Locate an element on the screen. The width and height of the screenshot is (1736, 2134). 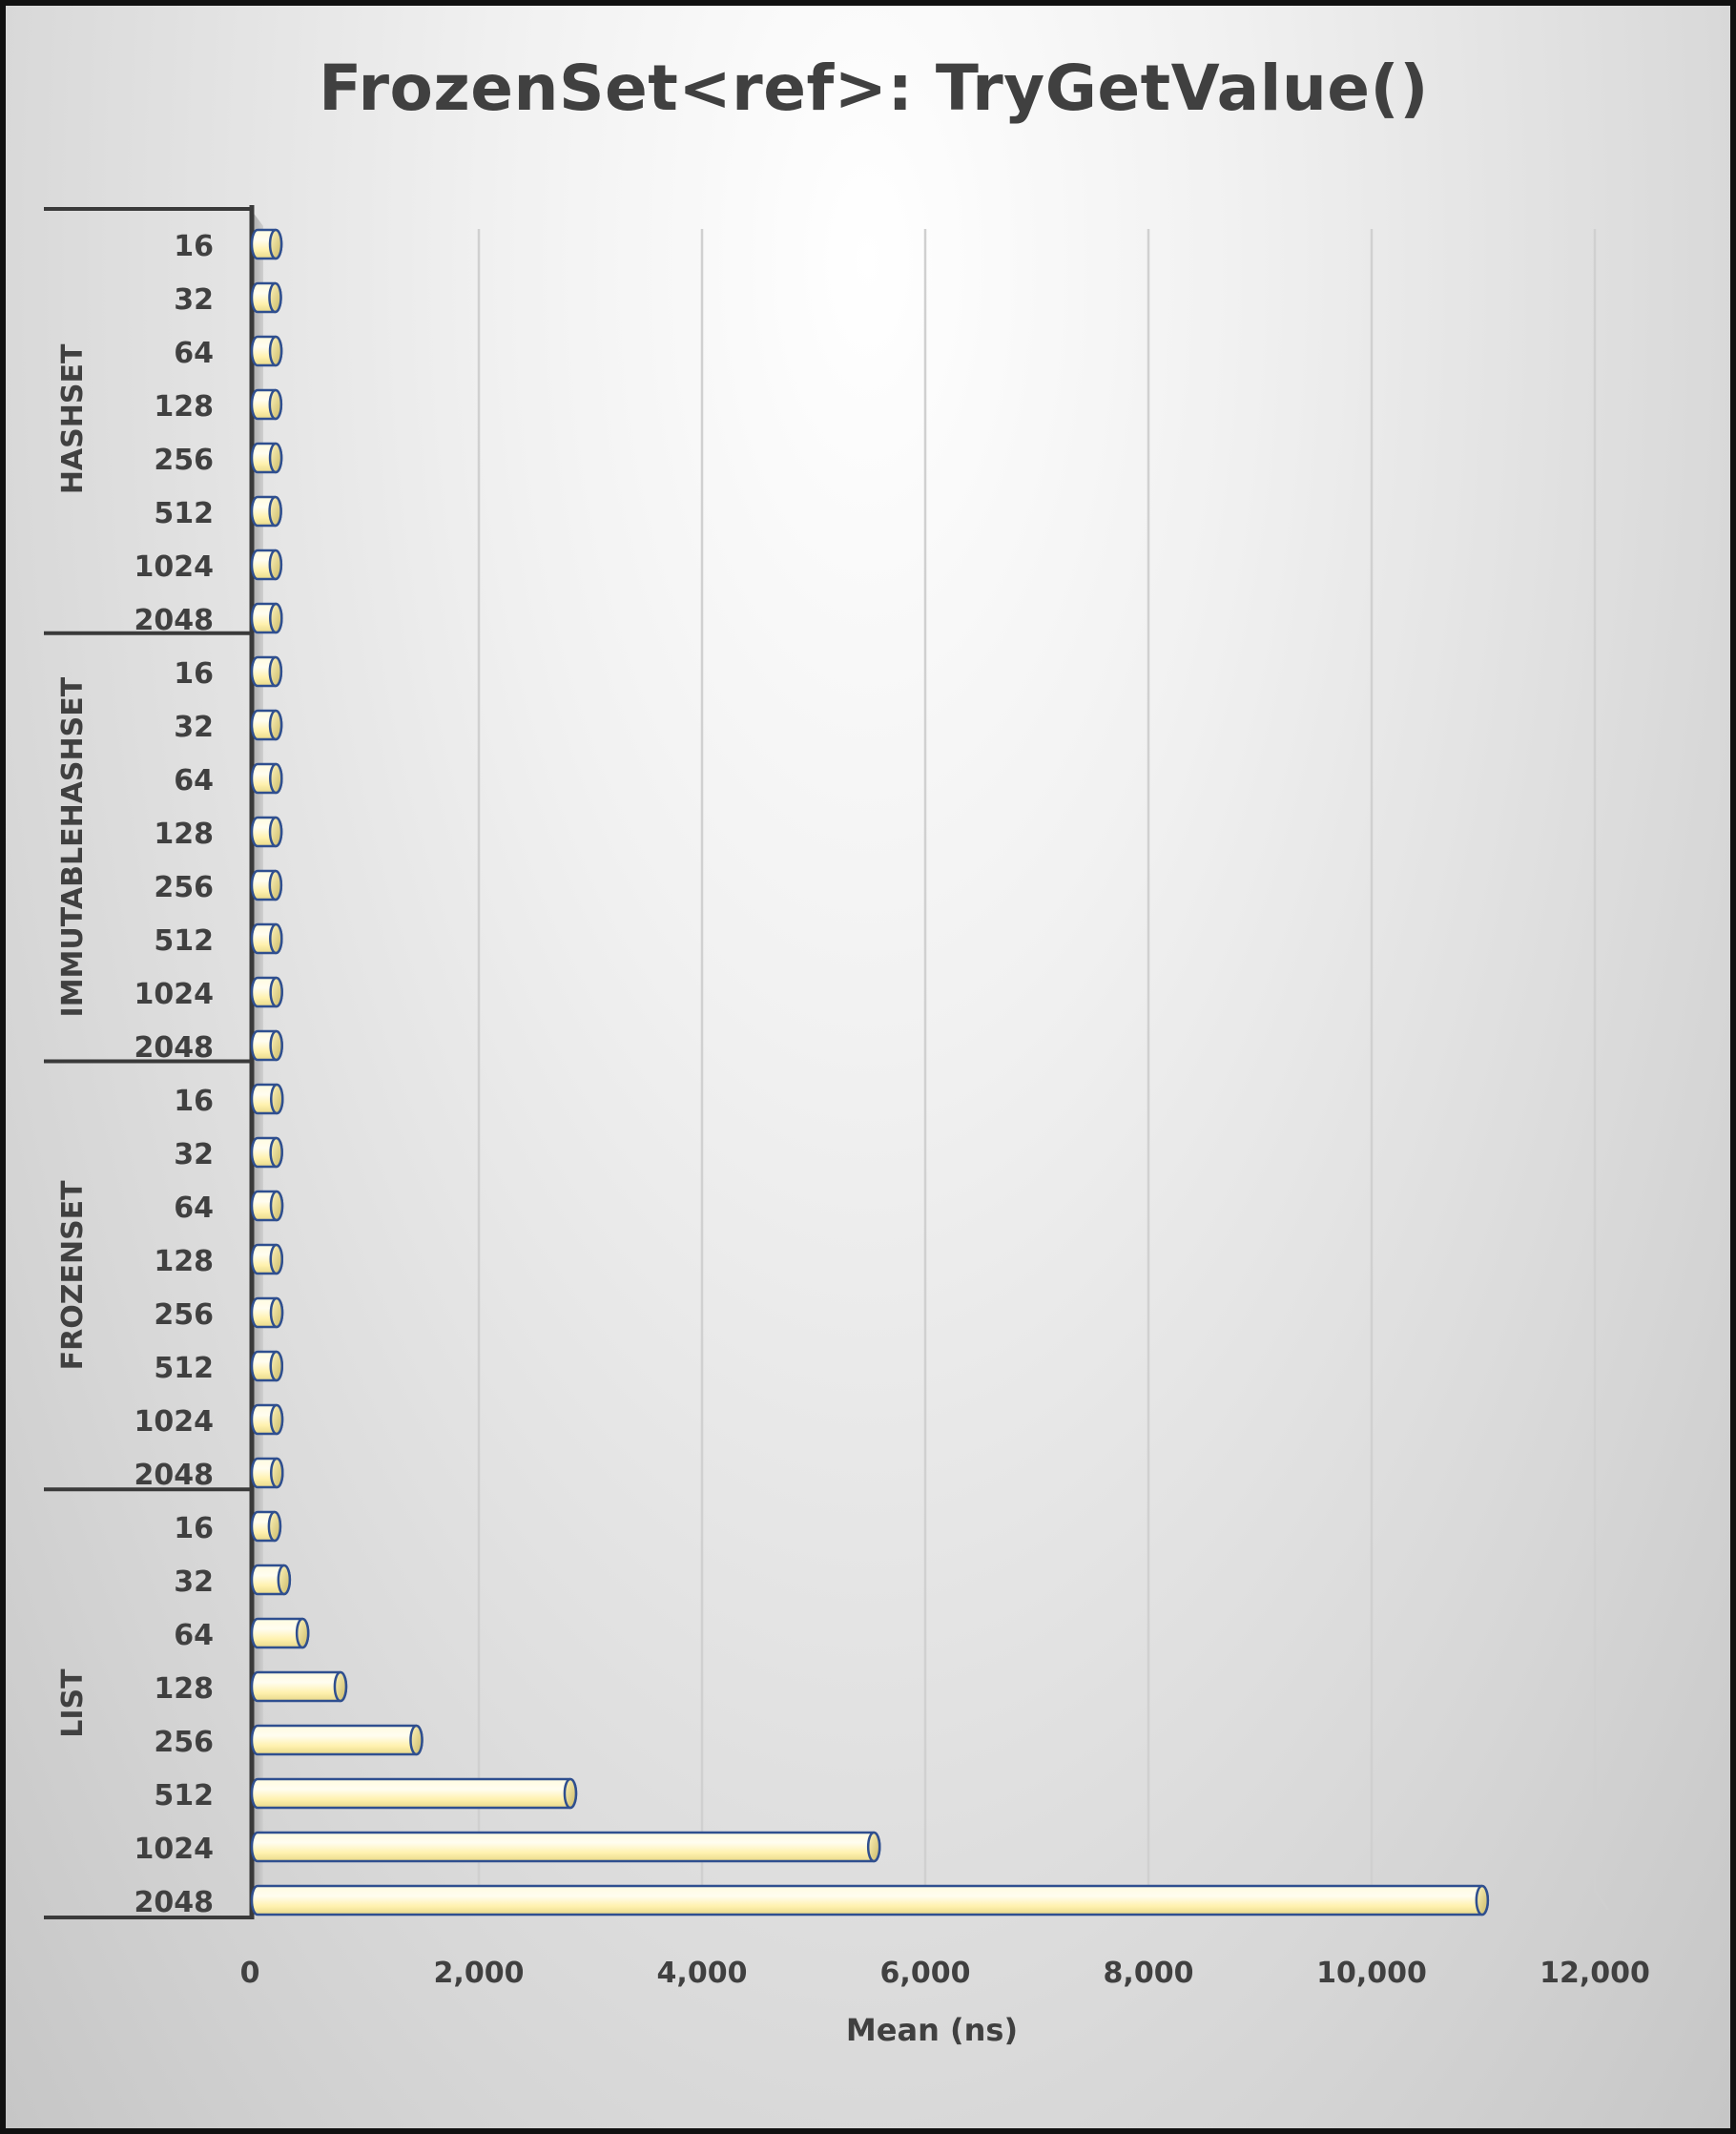
x-tick-label: 10,000 is located at coordinates (1371, 1973).